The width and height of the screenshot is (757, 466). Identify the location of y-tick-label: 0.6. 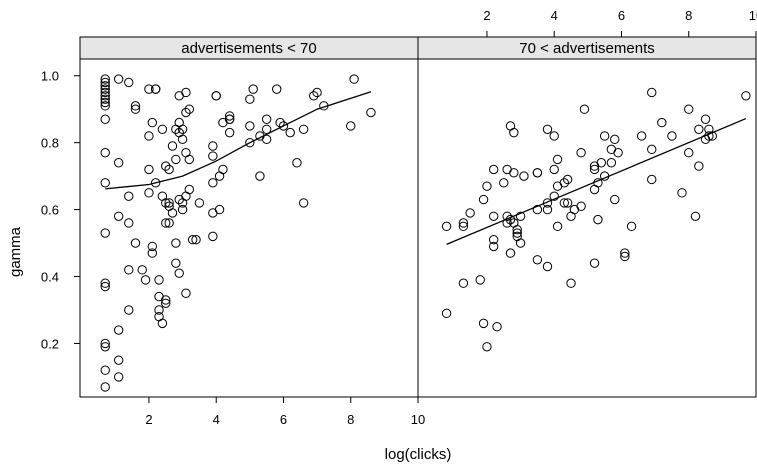
(50, 210).